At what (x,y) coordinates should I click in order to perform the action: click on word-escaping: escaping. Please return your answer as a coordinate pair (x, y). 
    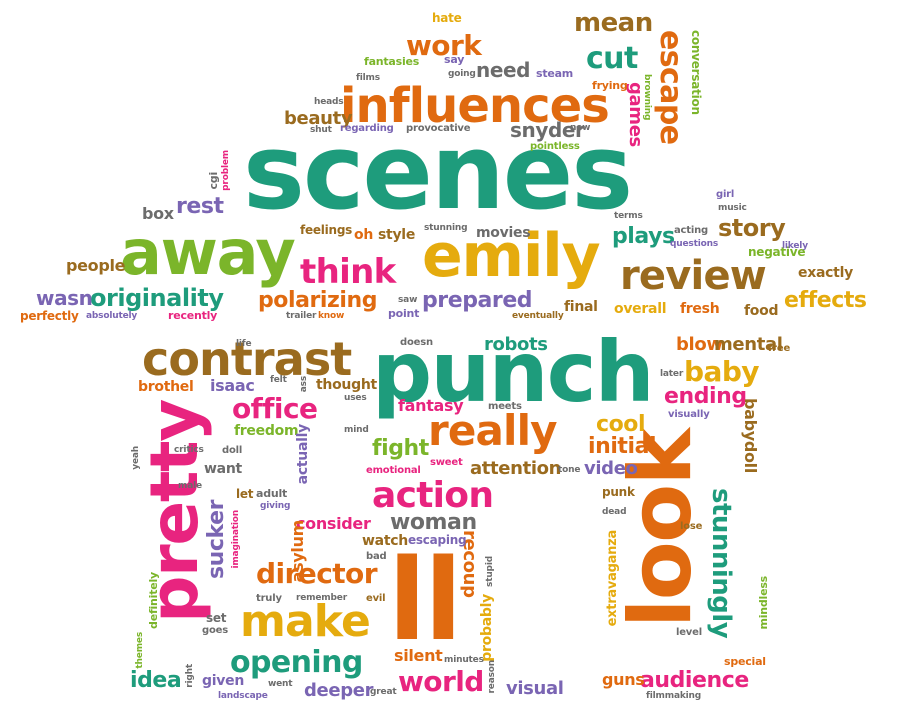
    Looking at the image, I should click on (437, 540).